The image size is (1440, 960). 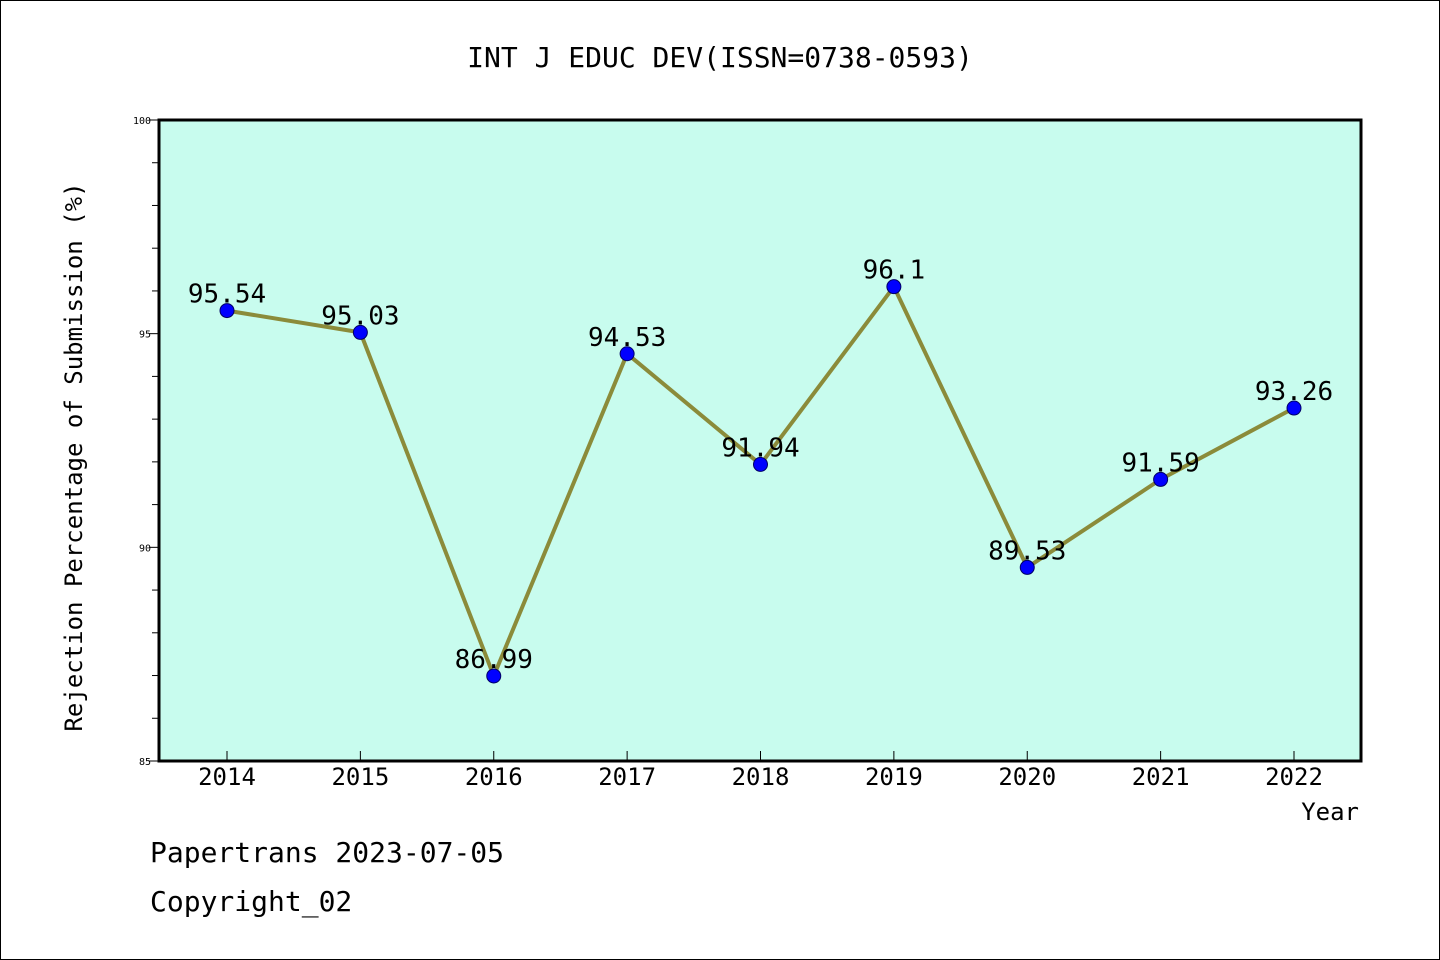 What do you see at coordinates (1294, 777) in the screenshot?
I see `x-tick-label: 2022` at bounding box center [1294, 777].